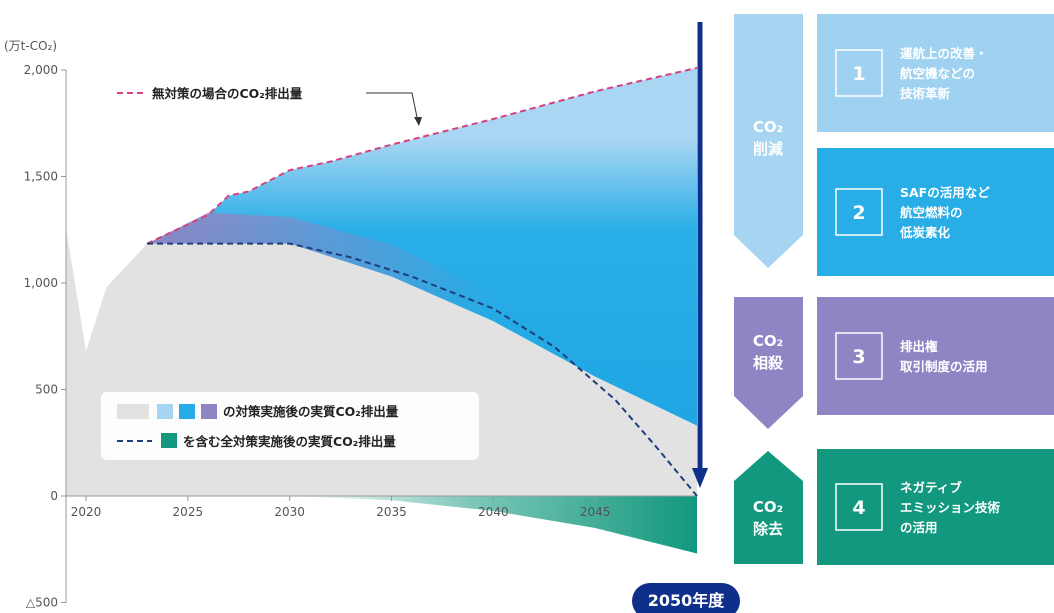  Describe the element at coordinates (133, 411) in the screenshot. I see `legend-swatch-gray` at that location.